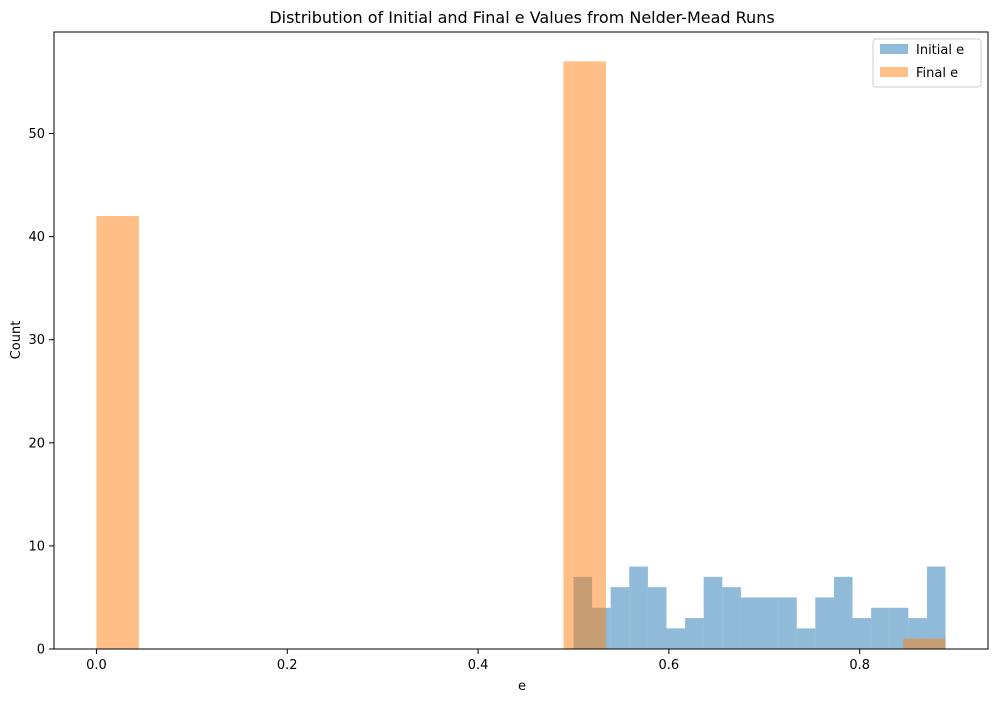  Describe the element at coordinates (478, 665) in the screenshot. I see `x-tick-label: 0.4` at that location.